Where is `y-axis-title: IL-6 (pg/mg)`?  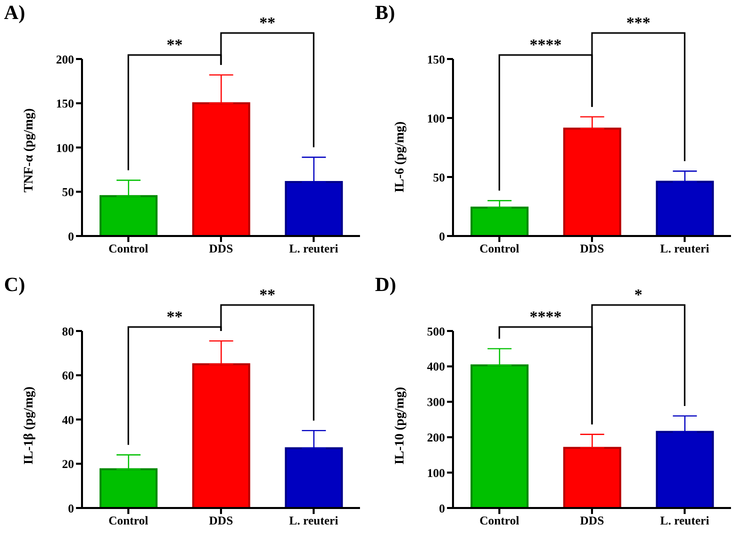
y-axis-title: IL-6 (pg/mg) is located at coordinates (399, 156).